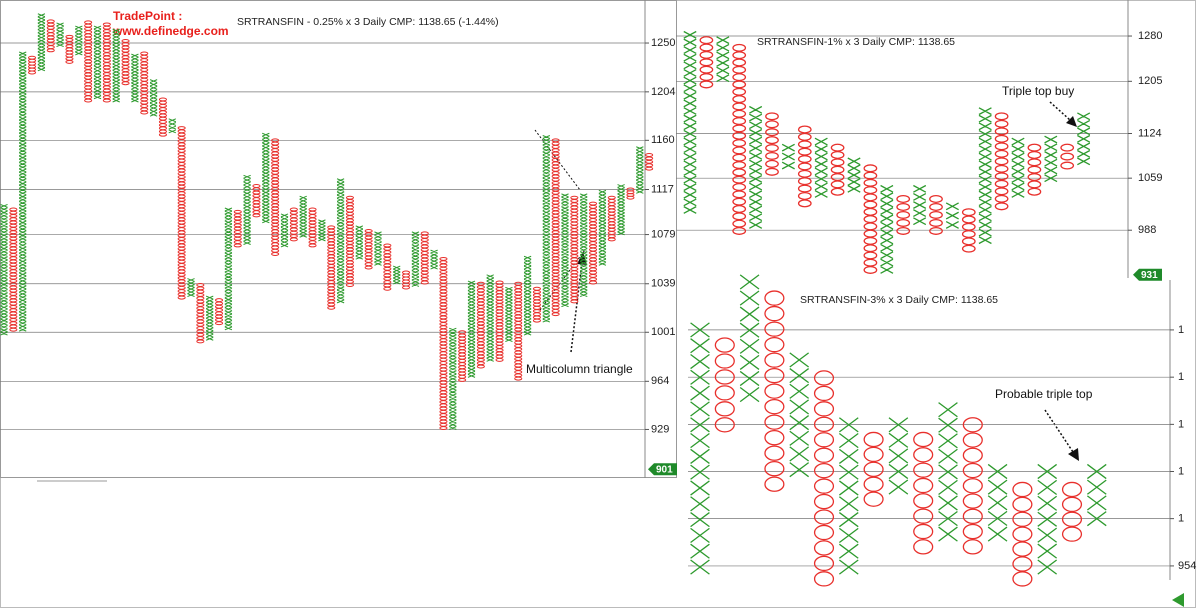  What do you see at coordinates (147, 16) in the screenshot?
I see `brand-name: TradePoint :` at bounding box center [147, 16].